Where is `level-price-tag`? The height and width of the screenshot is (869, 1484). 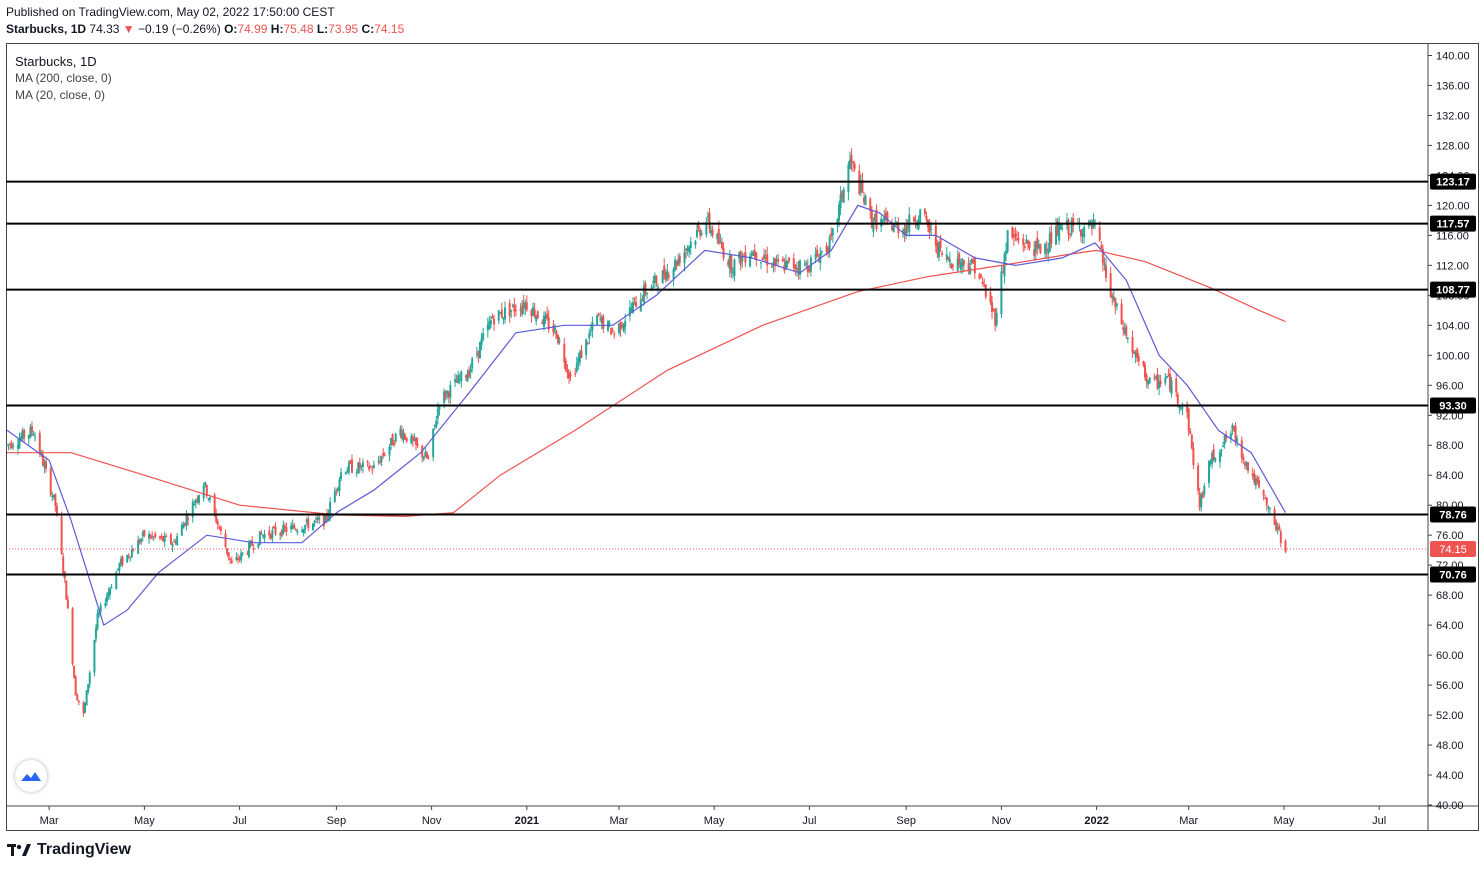 level-price-tag is located at coordinates (1453, 574).